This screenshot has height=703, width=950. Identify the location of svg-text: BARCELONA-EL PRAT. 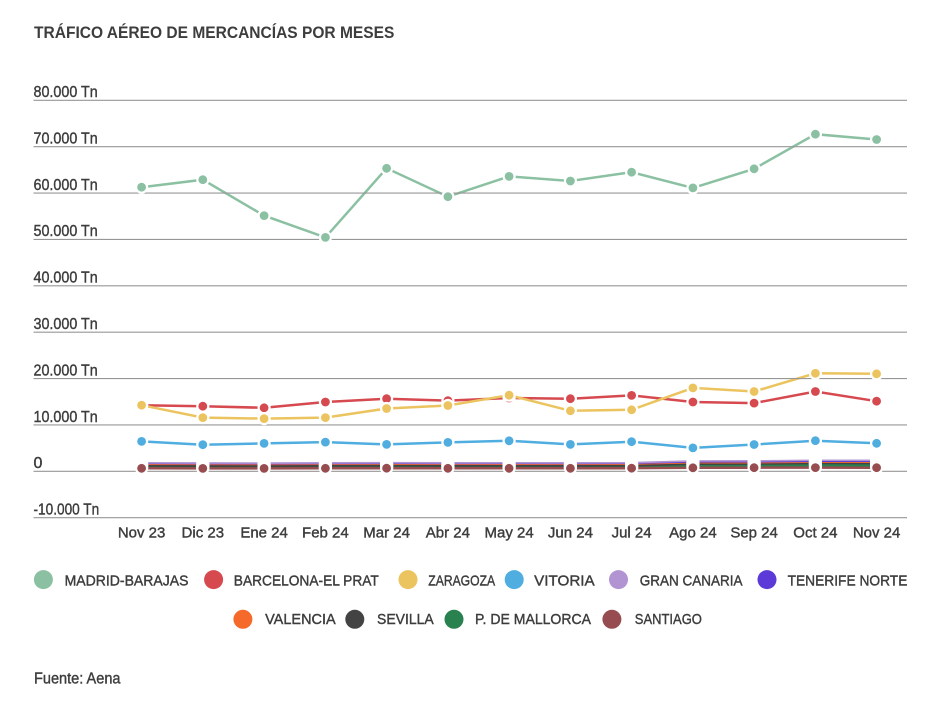
(306, 580).